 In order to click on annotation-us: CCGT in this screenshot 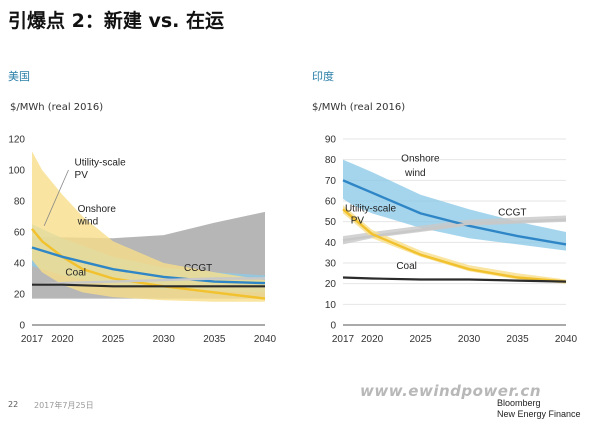, I will do `click(198, 268)`.